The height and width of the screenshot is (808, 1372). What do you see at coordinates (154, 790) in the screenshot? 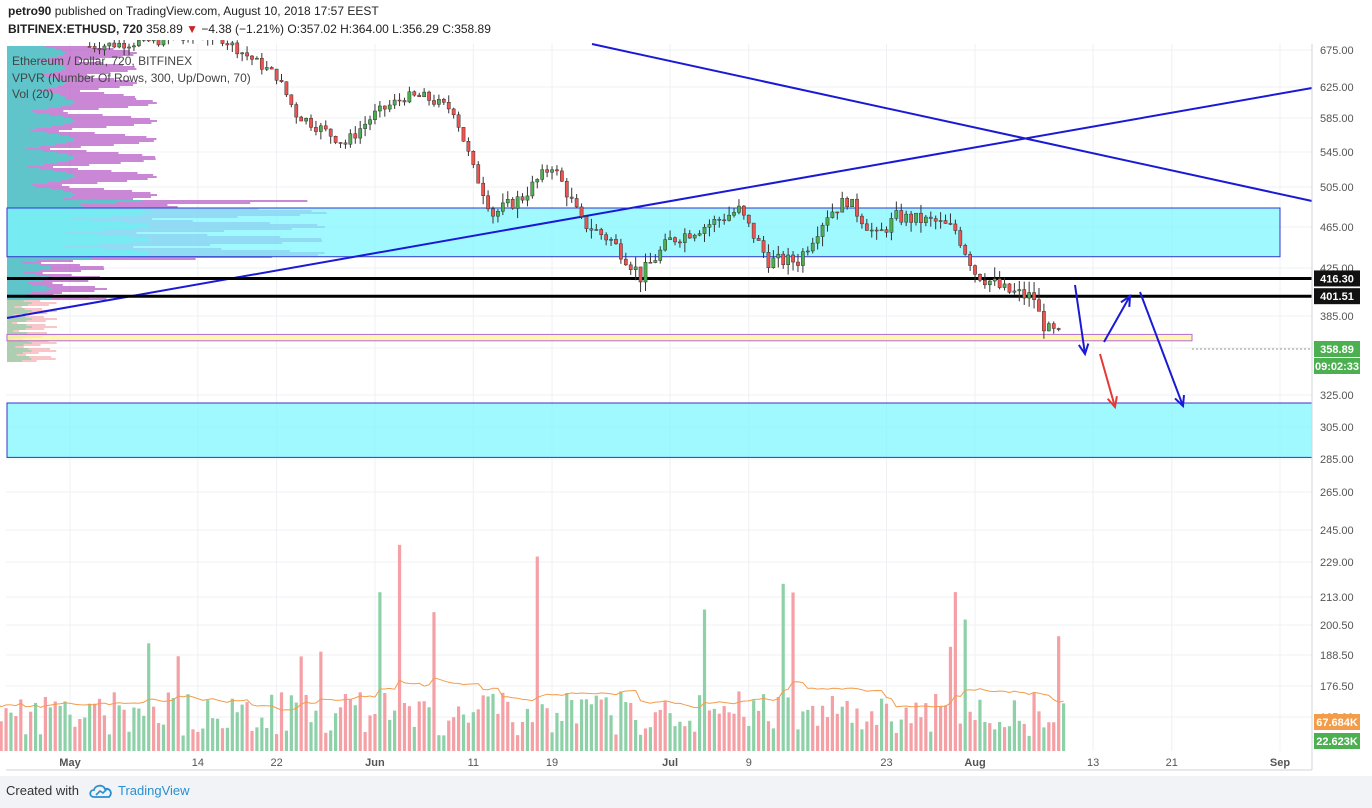
I see `tradingview-brand-link: TradingView` at bounding box center [154, 790].